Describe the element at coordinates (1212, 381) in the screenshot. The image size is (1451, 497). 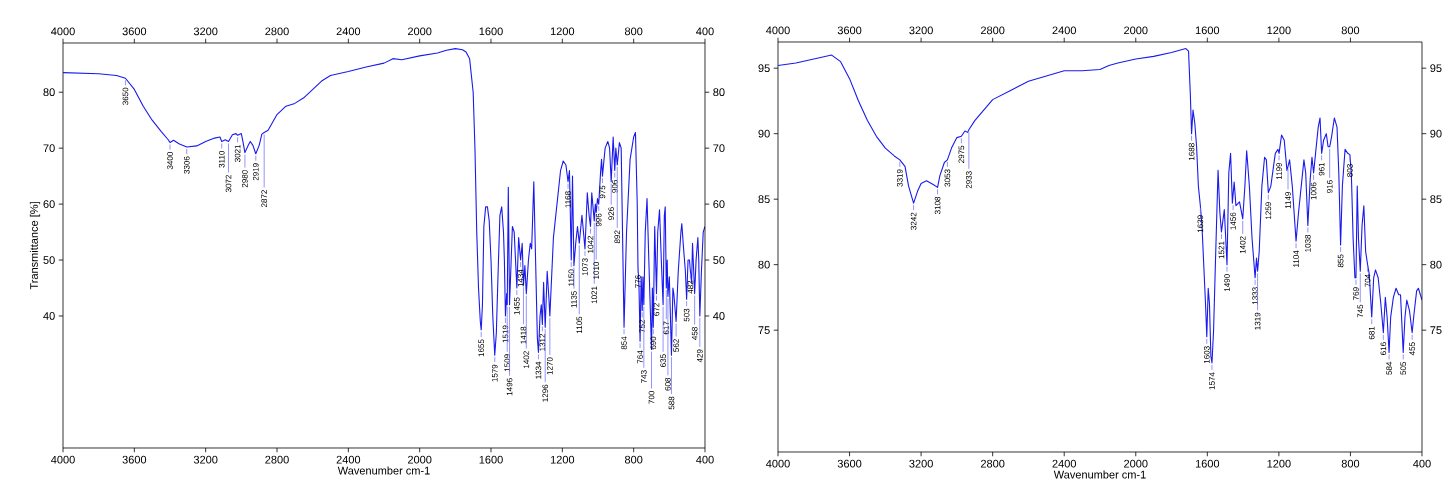
I see `annotation: 1574` at that location.